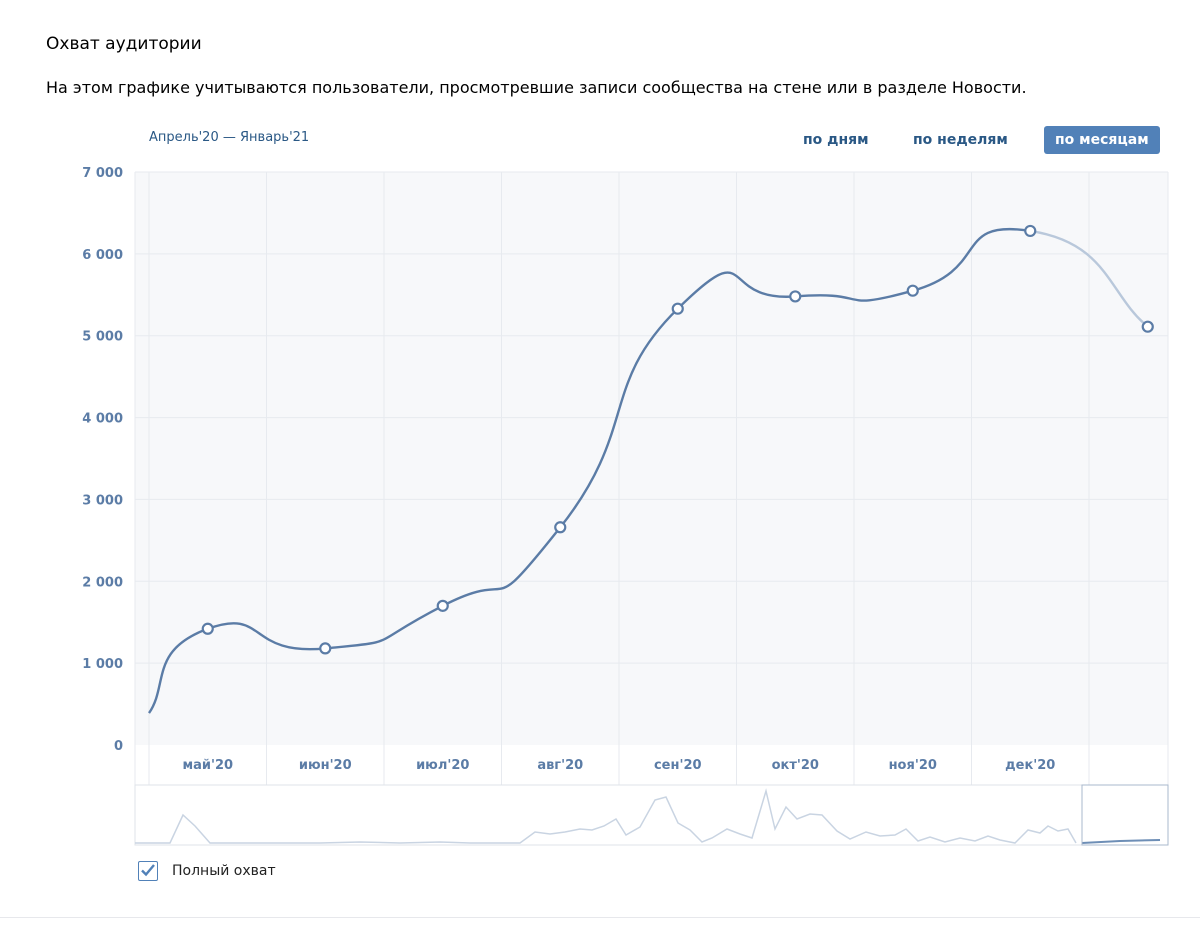 The height and width of the screenshot is (927, 1200). I want to click on y-tick-label: 5 000, so click(102, 337).